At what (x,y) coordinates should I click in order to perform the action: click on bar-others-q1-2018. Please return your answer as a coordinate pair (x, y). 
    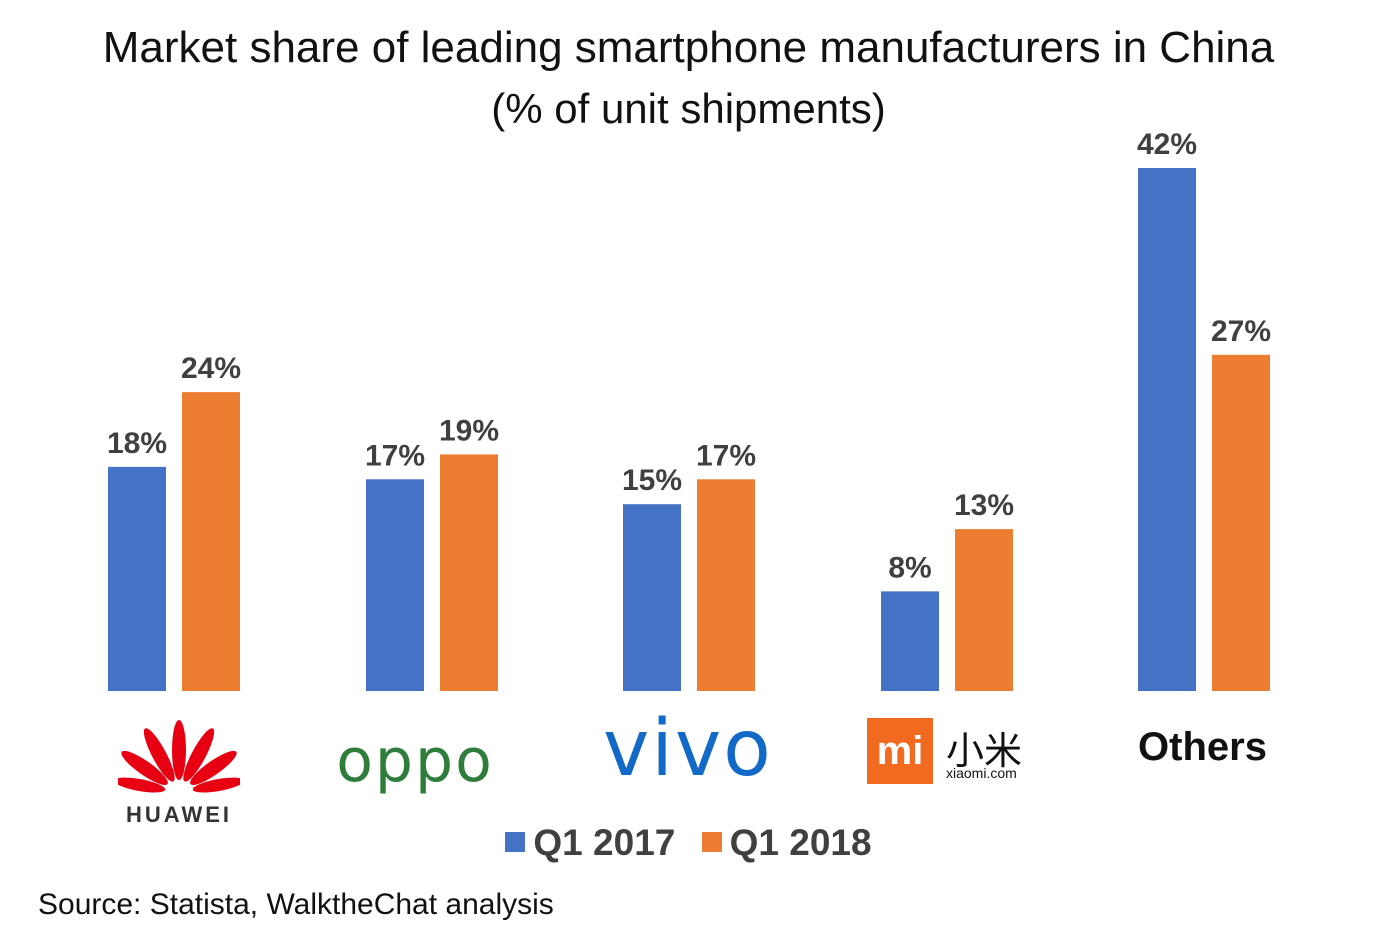
    Looking at the image, I should click on (1241, 522).